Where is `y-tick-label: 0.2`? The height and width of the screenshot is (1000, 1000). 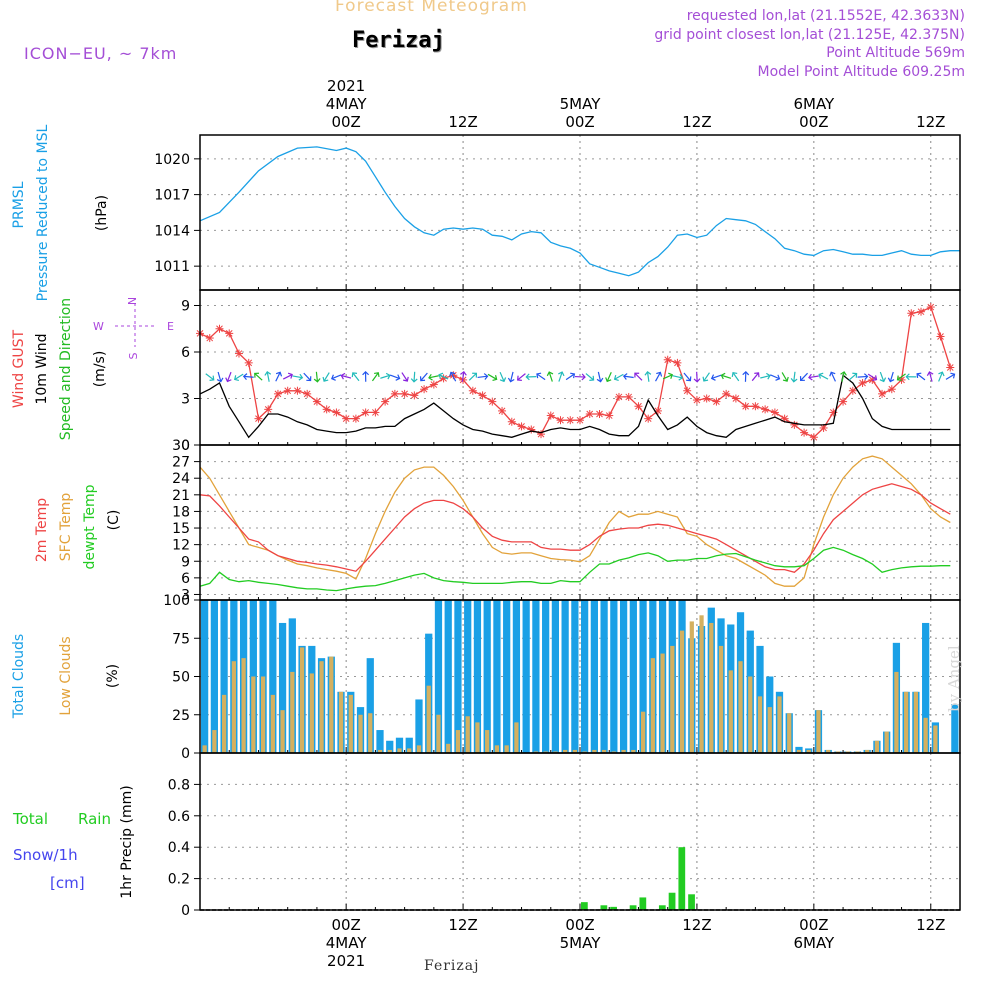 y-tick-label: 0.2 is located at coordinates (179, 880).